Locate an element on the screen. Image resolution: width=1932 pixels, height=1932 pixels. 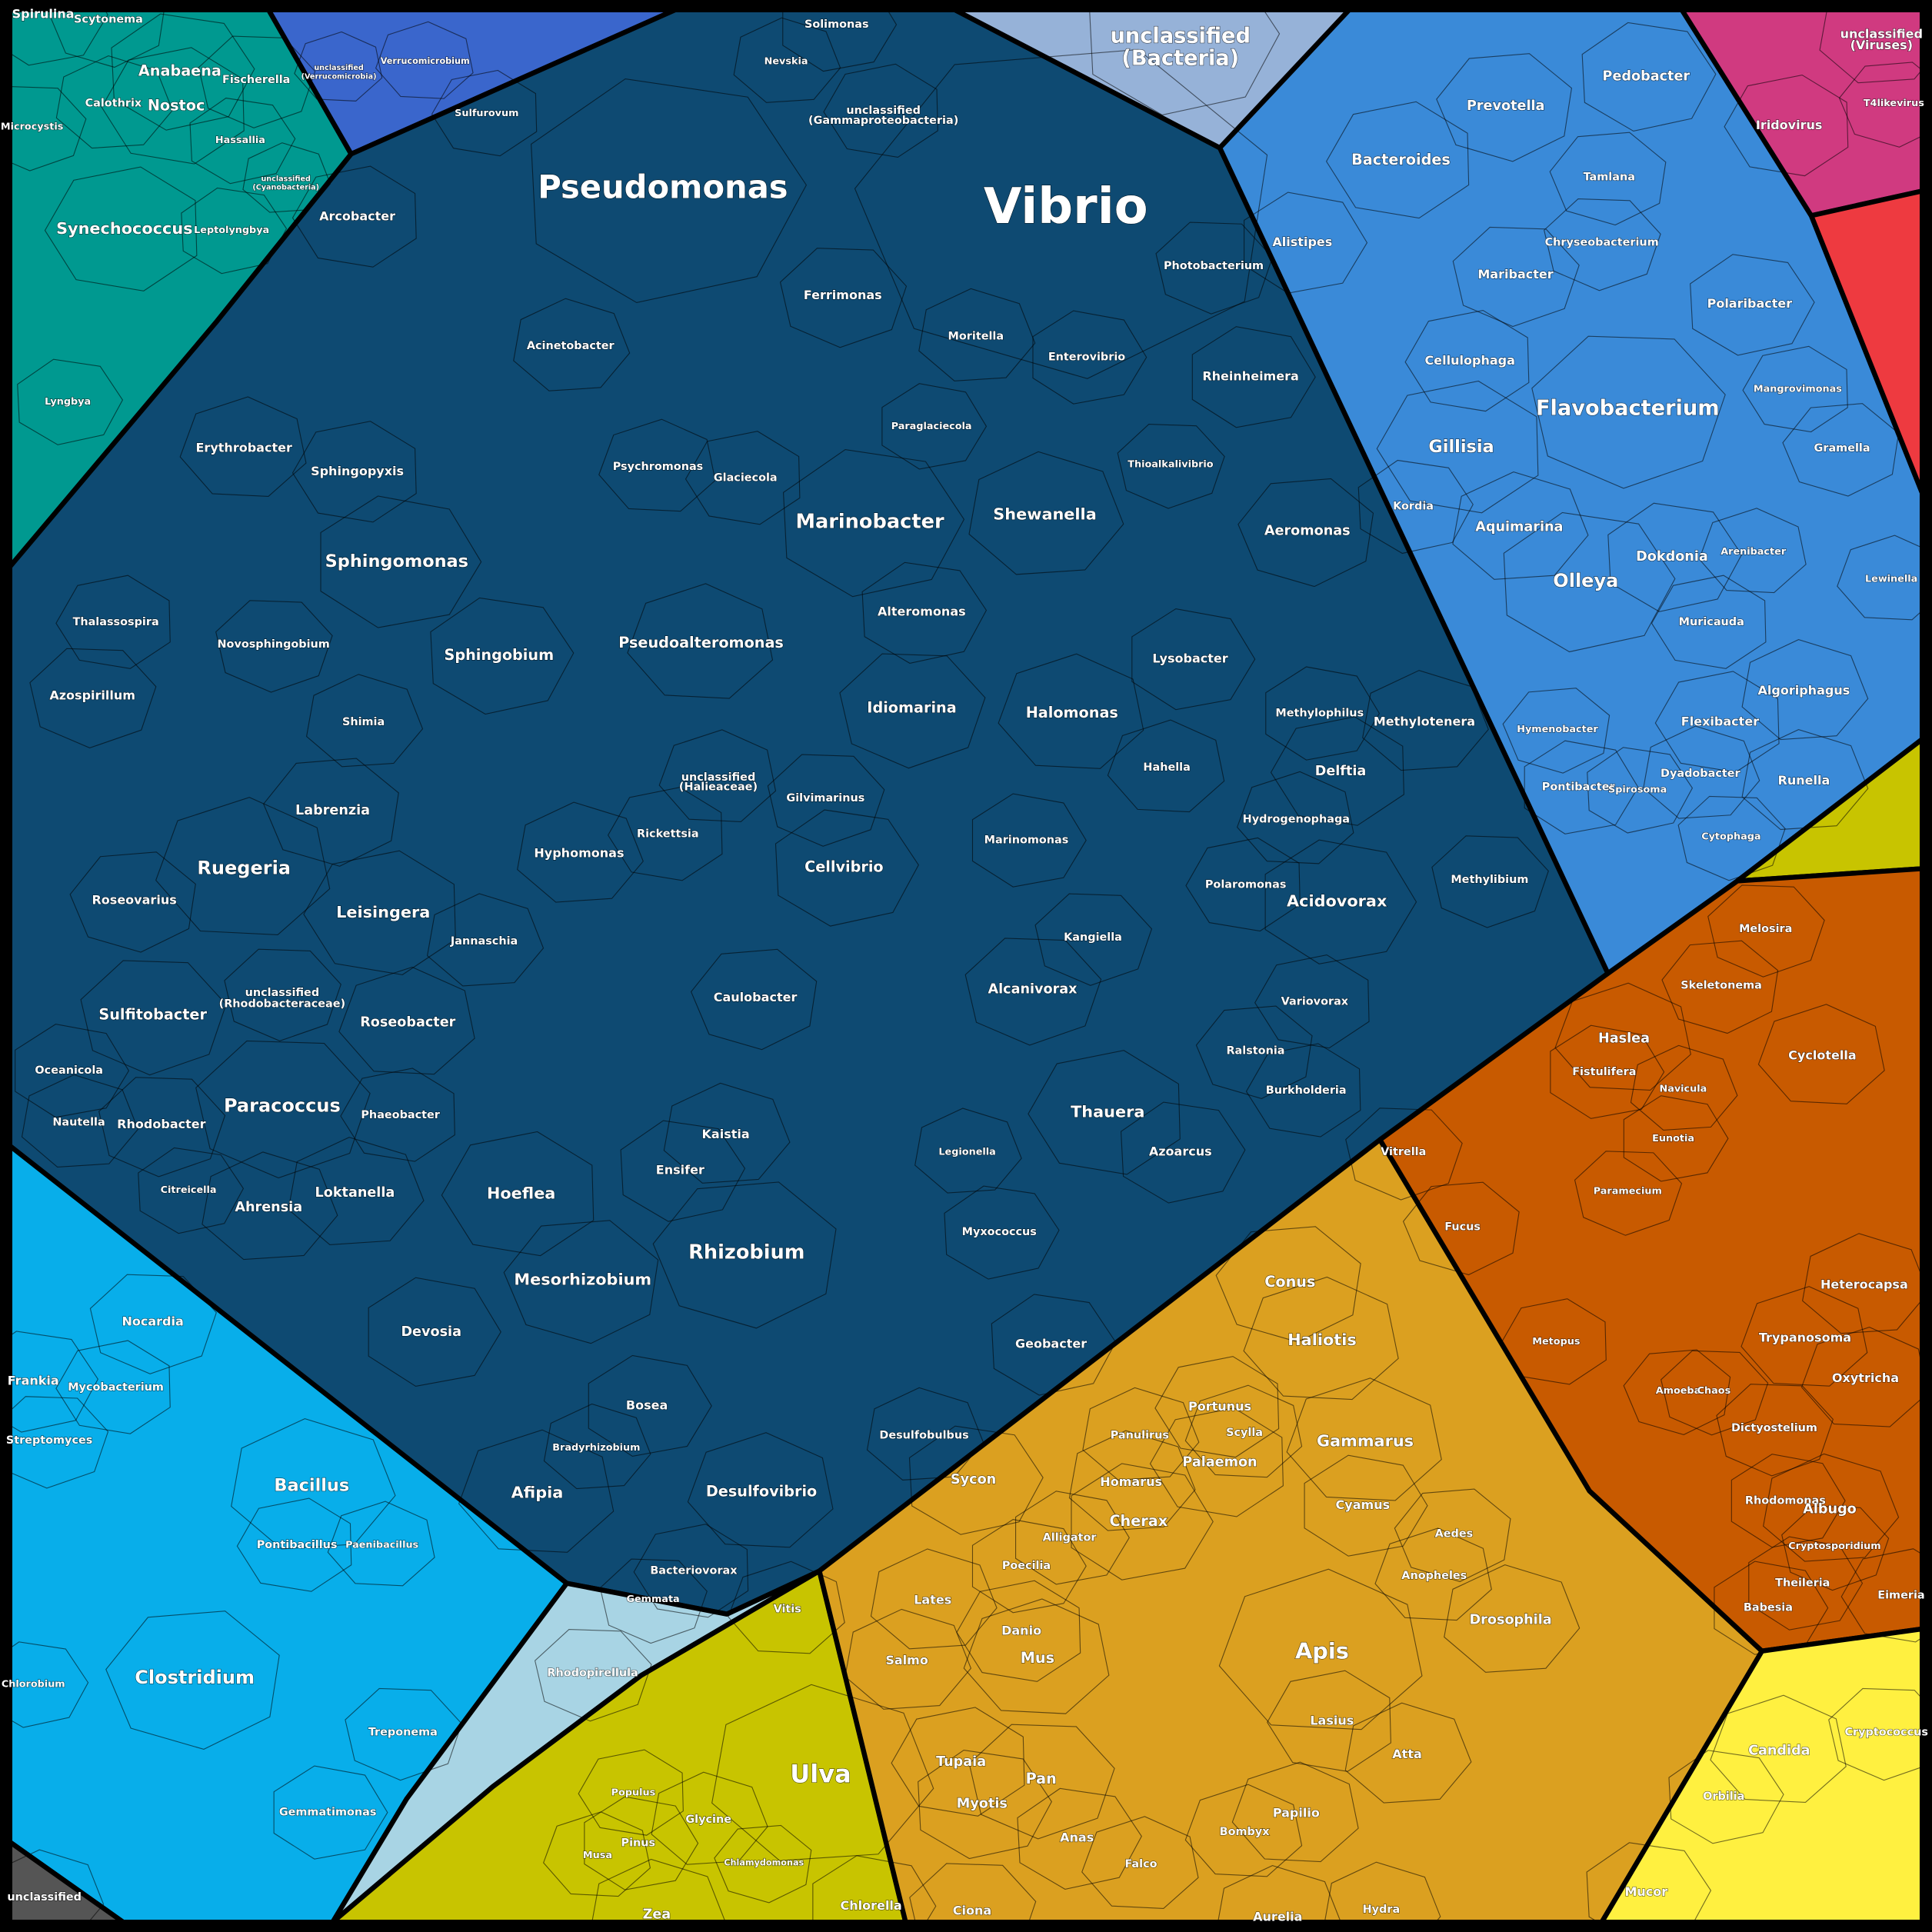
label-calothrix: Calothrix is located at coordinates (113, 104).